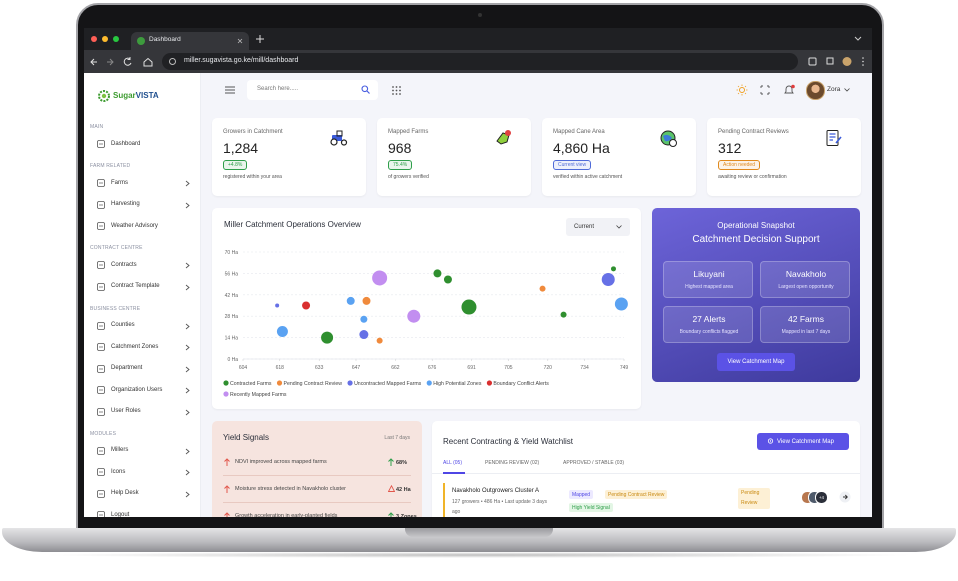 This screenshot has width=958, height=581. Describe the element at coordinates (754, 498) in the screenshot. I see `watchlist-status: Pending Review` at that location.